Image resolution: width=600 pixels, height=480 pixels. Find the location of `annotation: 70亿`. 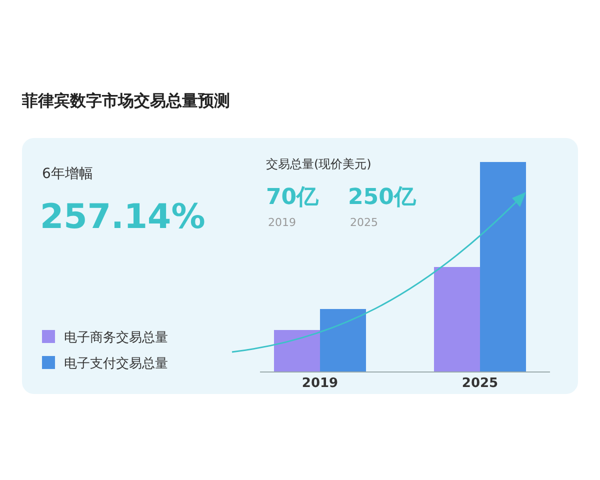

annotation: 70亿 is located at coordinates (293, 197).